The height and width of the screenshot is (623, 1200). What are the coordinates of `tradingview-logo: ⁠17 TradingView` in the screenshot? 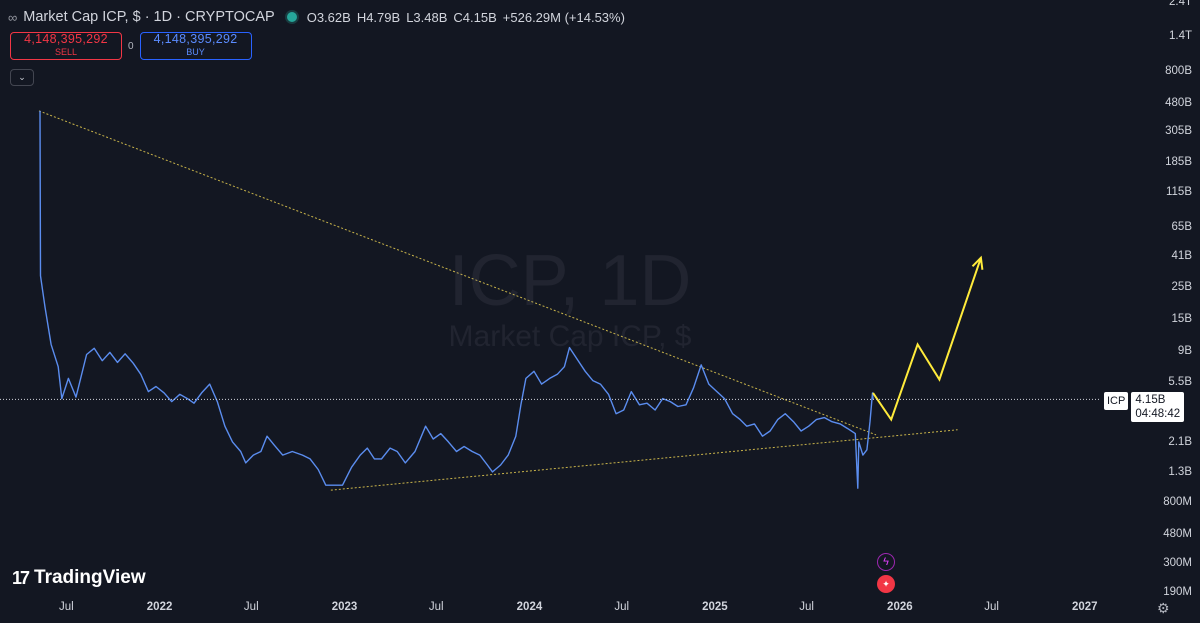 It's located at (79, 578).